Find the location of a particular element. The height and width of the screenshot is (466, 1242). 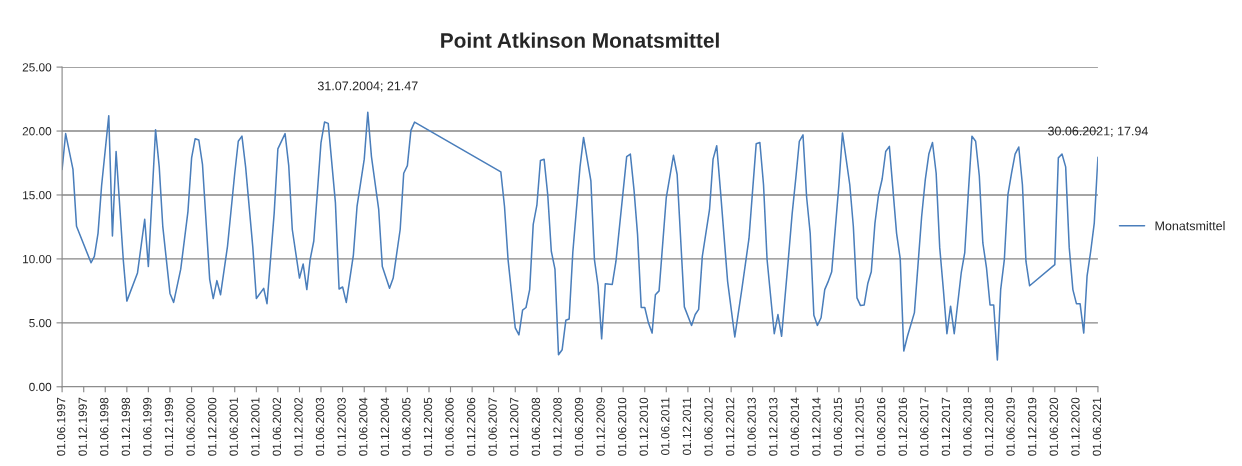

x-tick-label: 01.06.2013 is located at coordinates (751, 426).